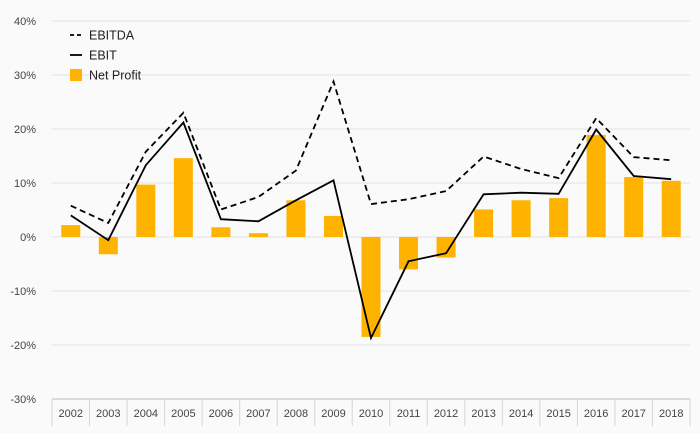 Image resolution: width=700 pixels, height=433 pixels. Describe the element at coordinates (76, 75) in the screenshot. I see `legend-swatch-net-profit` at that location.